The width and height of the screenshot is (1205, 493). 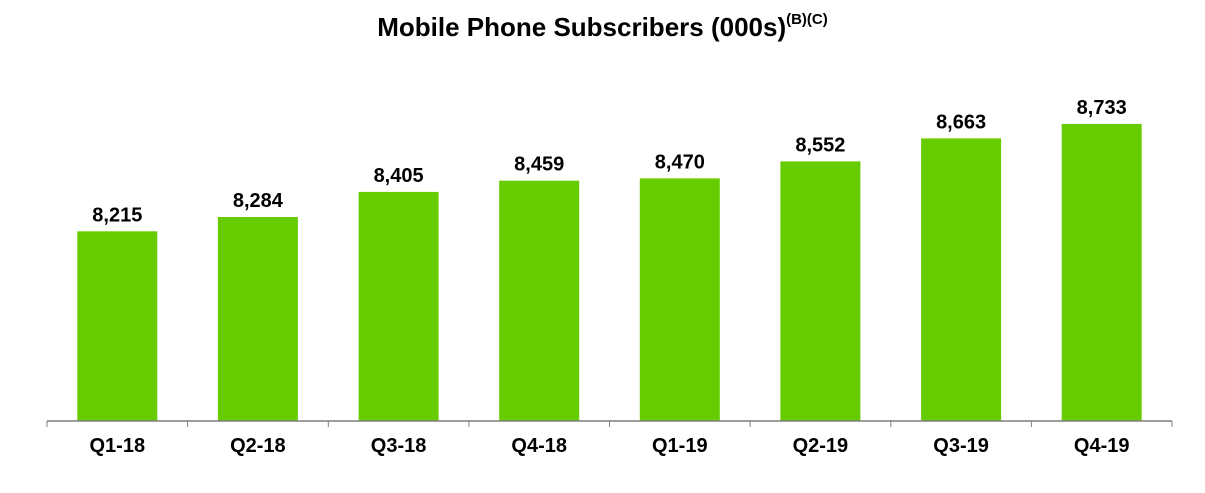 What do you see at coordinates (961, 446) in the screenshot?
I see `x-tick-label-q3-19: Q3-19` at bounding box center [961, 446].